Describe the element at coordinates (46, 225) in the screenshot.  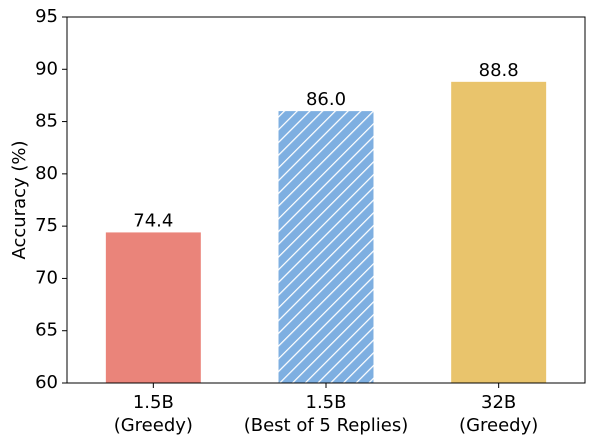
I see `y-tick-label: 75` at that location.